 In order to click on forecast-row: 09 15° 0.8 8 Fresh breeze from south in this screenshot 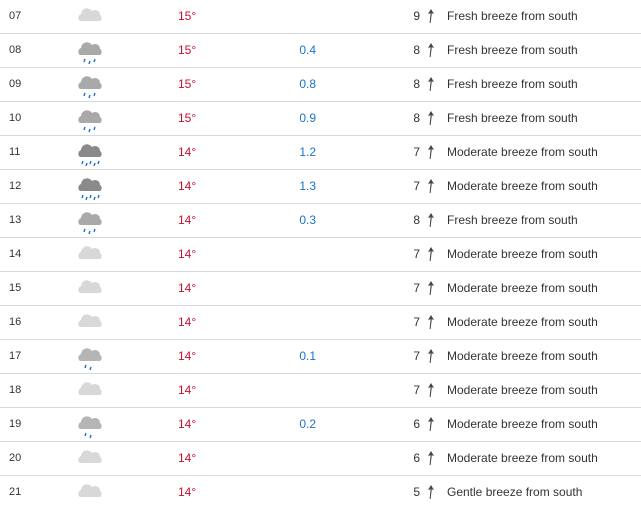, I will do `click(320, 85)`.